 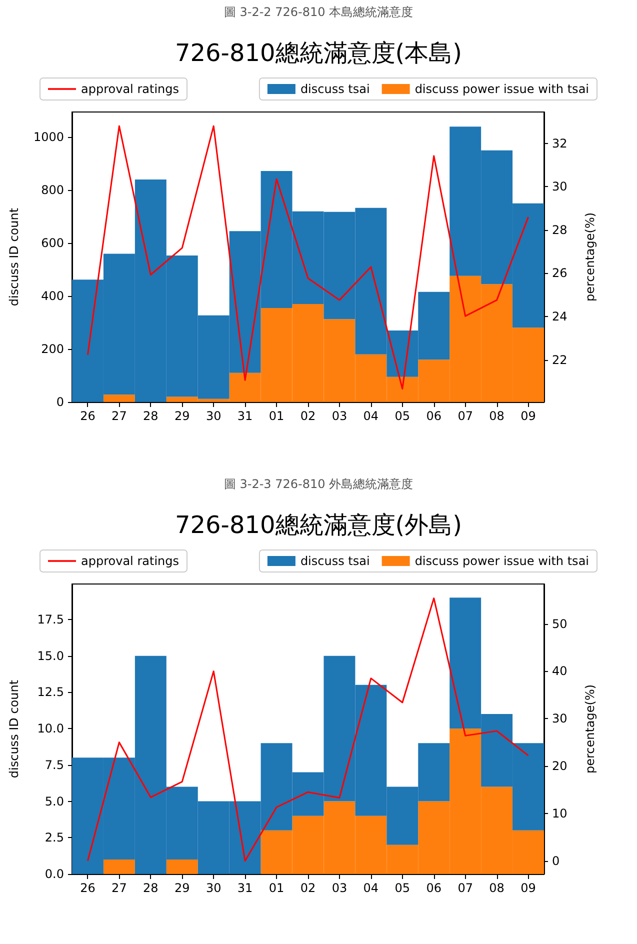 What do you see at coordinates (318, 525) in the screenshot?
I see `chart-title: 726-810總統滿意度(外島)` at bounding box center [318, 525].